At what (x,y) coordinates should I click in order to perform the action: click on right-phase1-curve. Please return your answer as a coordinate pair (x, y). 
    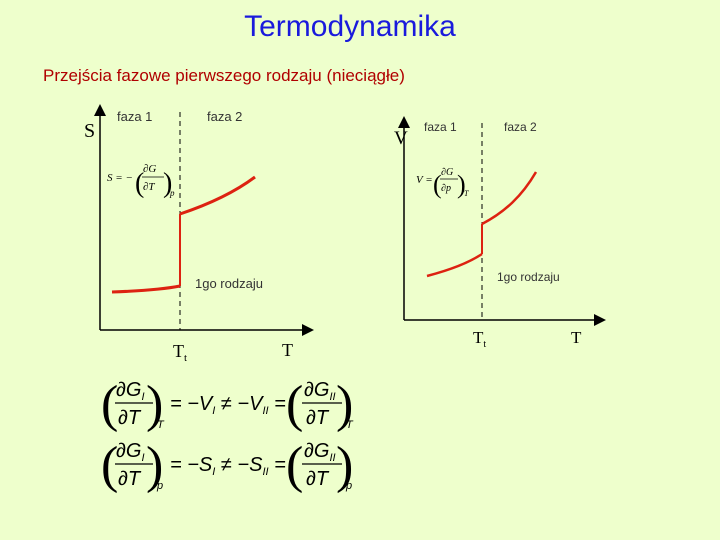
    Looking at the image, I should click on (454, 265).